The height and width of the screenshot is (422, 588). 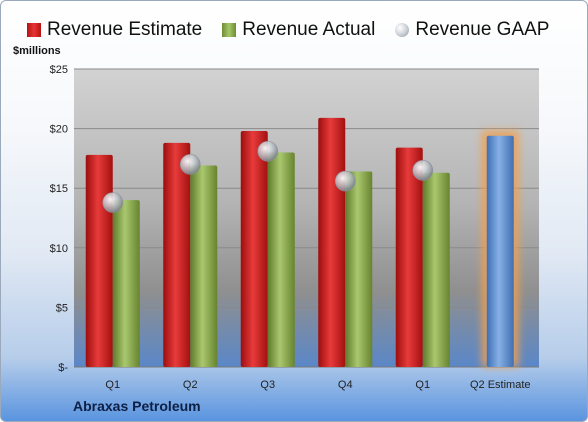 I want to click on x-tick-label: Q4, so click(x=345, y=385).